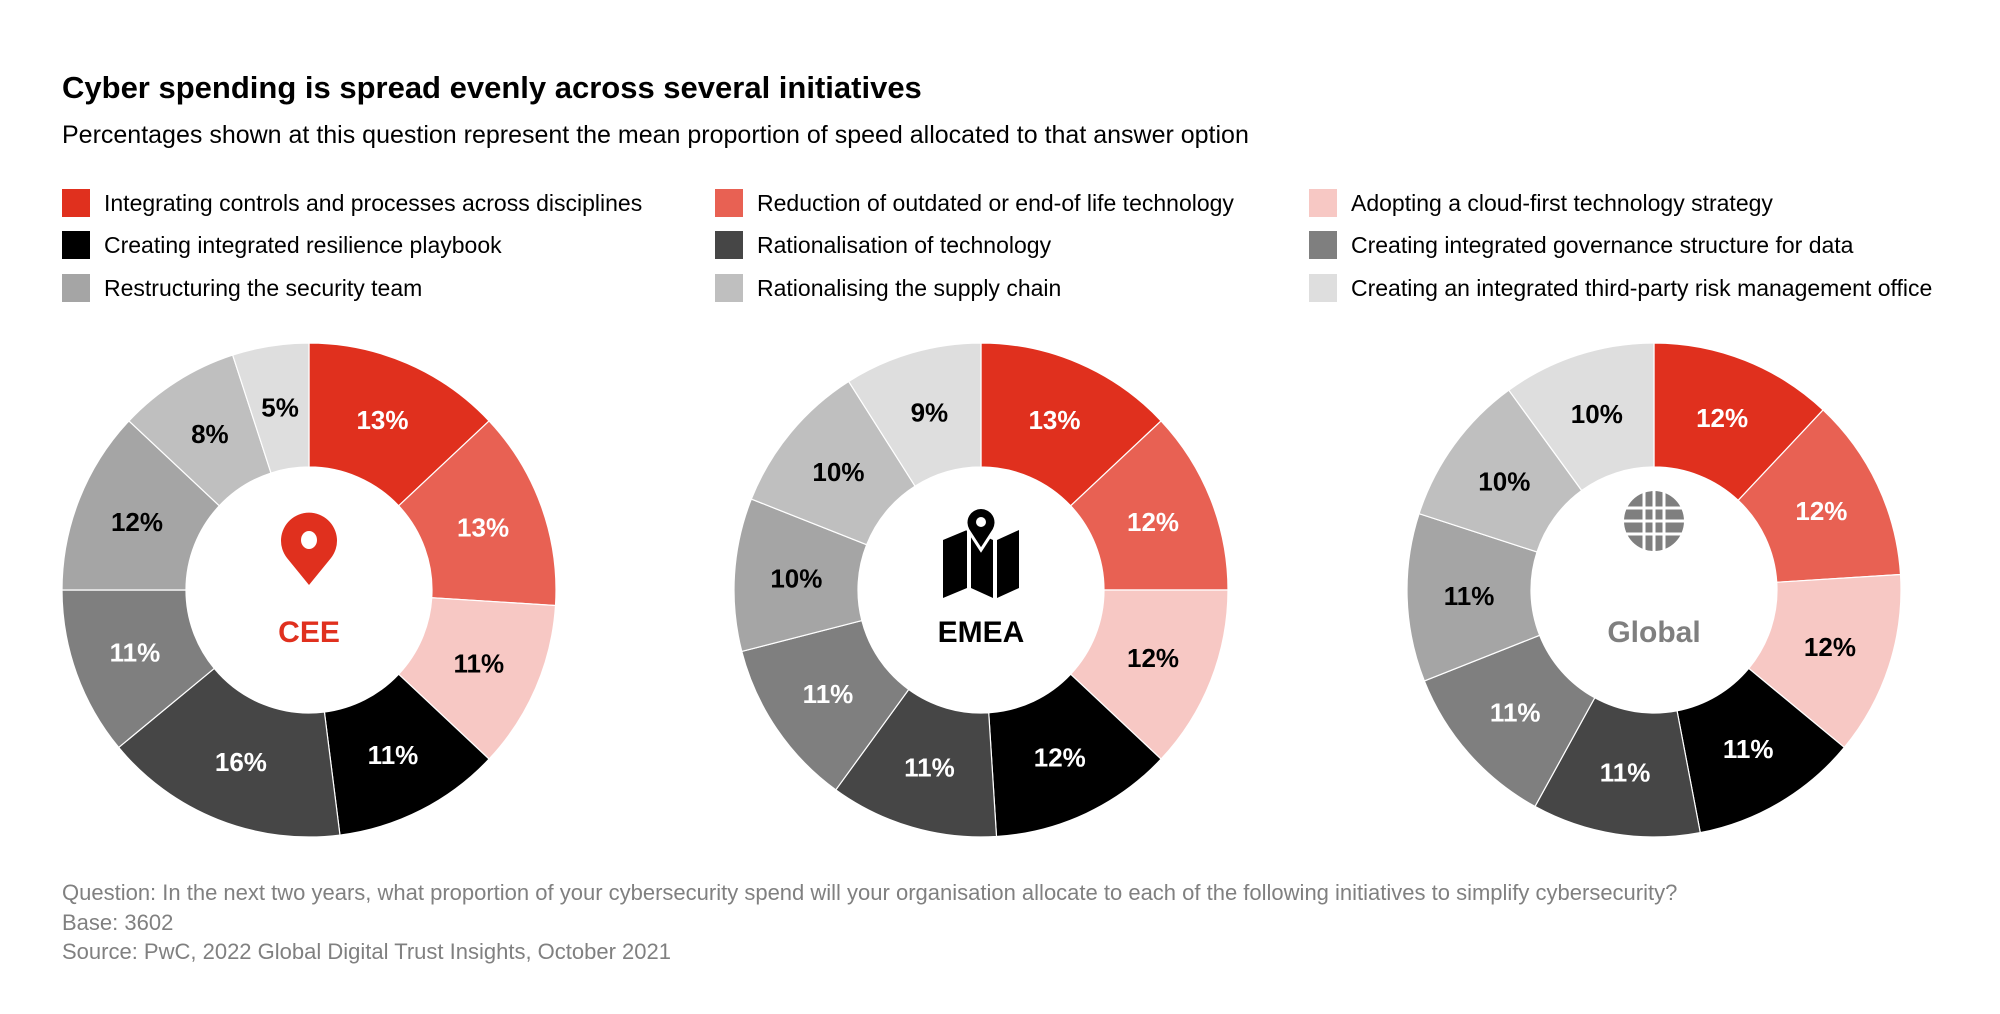 This screenshot has height=1014, width=2000. What do you see at coordinates (1654, 521) in the screenshot?
I see `globe-icon` at bounding box center [1654, 521].